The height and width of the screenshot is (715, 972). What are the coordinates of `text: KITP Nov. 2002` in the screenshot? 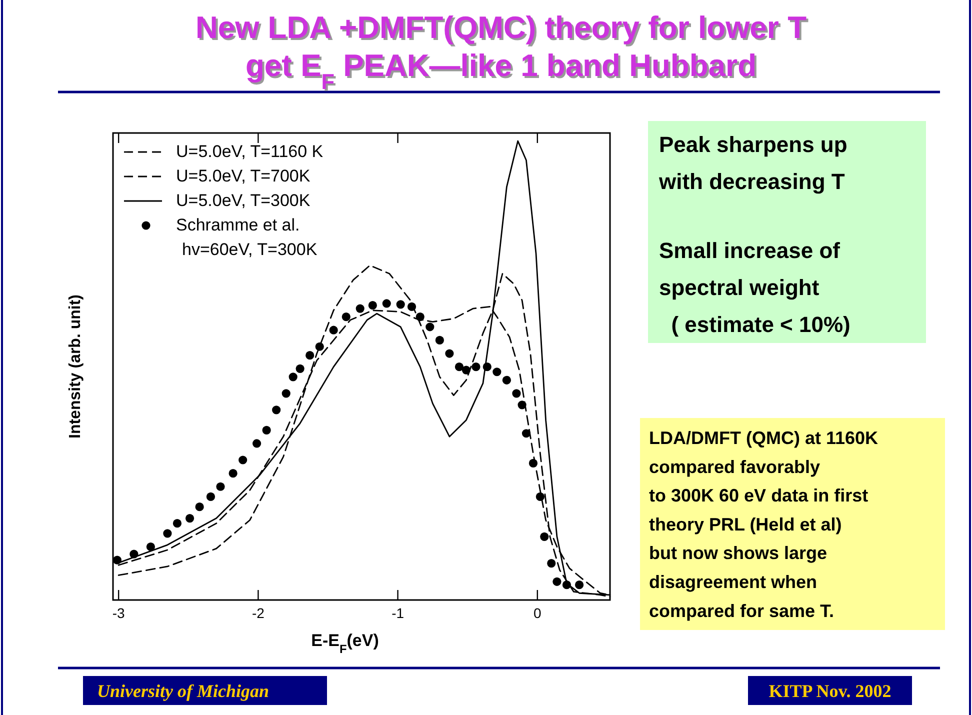 It's located at (830, 691).